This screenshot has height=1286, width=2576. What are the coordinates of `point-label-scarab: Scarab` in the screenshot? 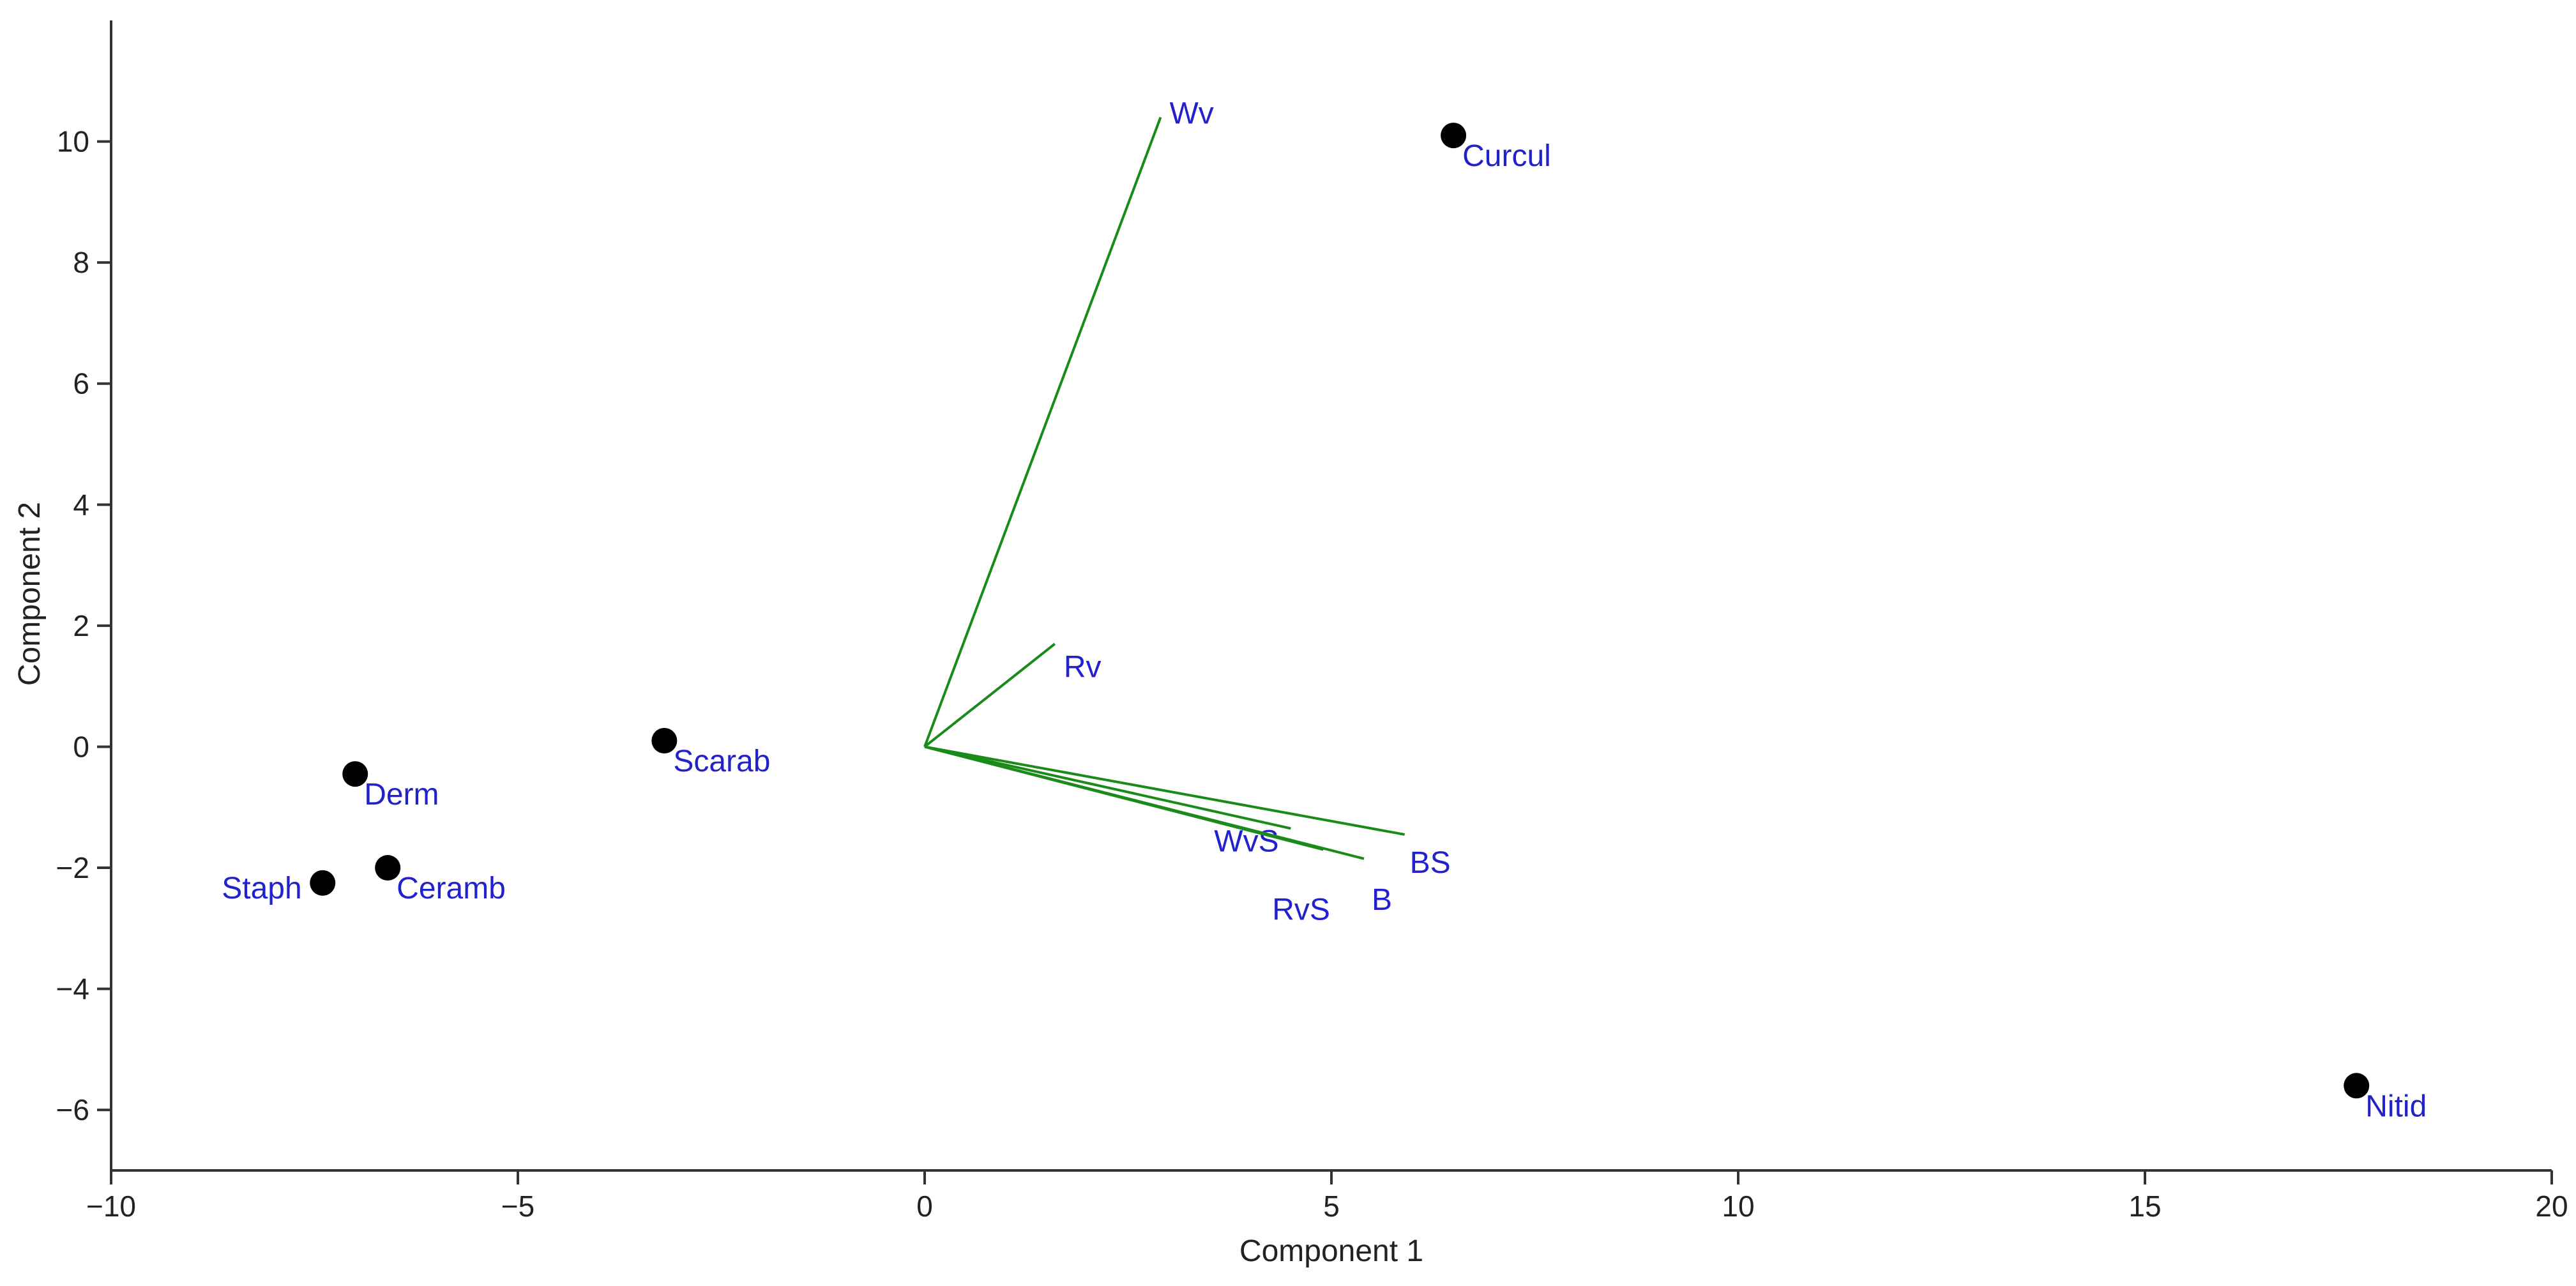 It's located at (722, 762).